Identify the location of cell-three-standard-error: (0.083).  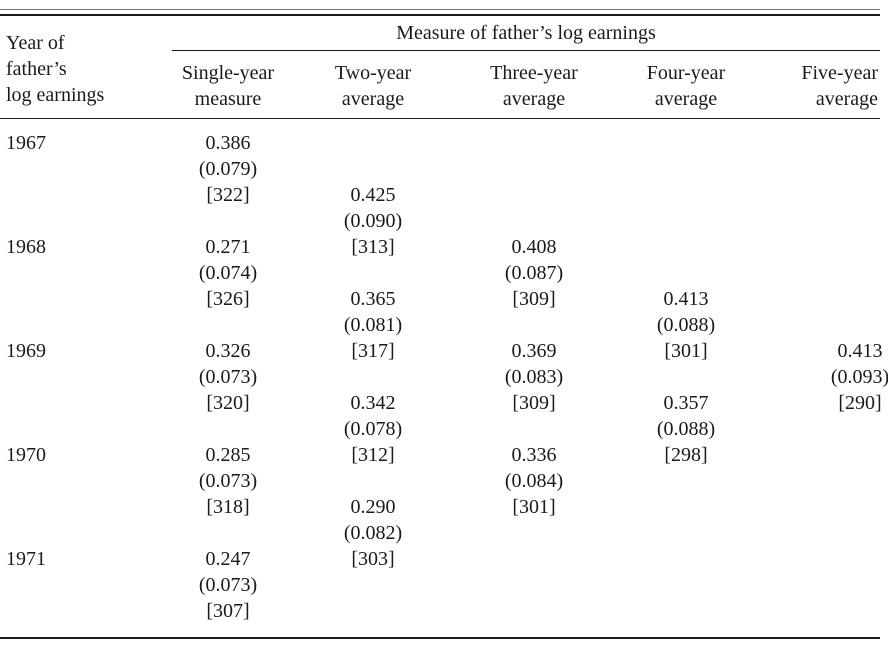
(534, 377).